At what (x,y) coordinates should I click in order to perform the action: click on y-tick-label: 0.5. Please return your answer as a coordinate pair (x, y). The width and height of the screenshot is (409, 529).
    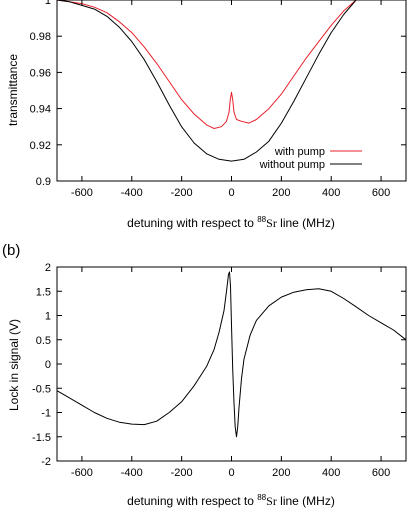
    Looking at the image, I should click on (43, 341).